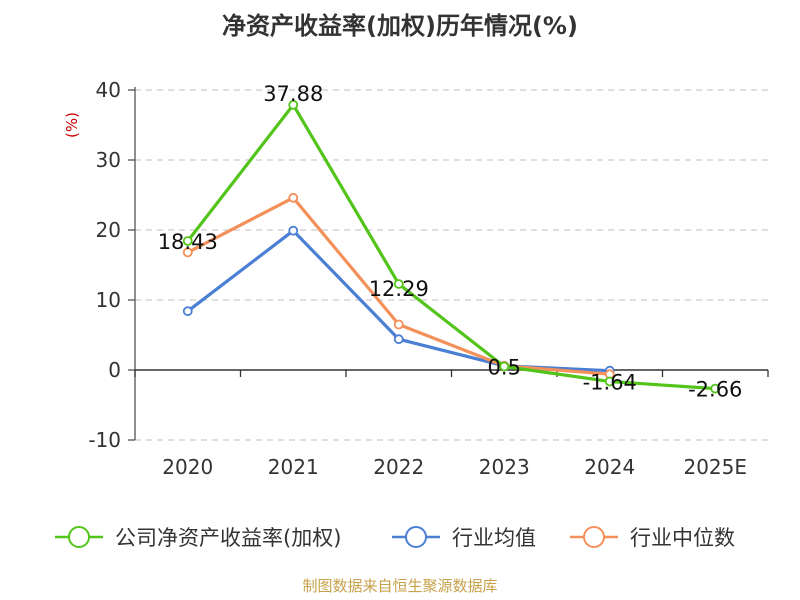  Describe the element at coordinates (114, 370) in the screenshot. I see `y-tick-label: 0` at that location.